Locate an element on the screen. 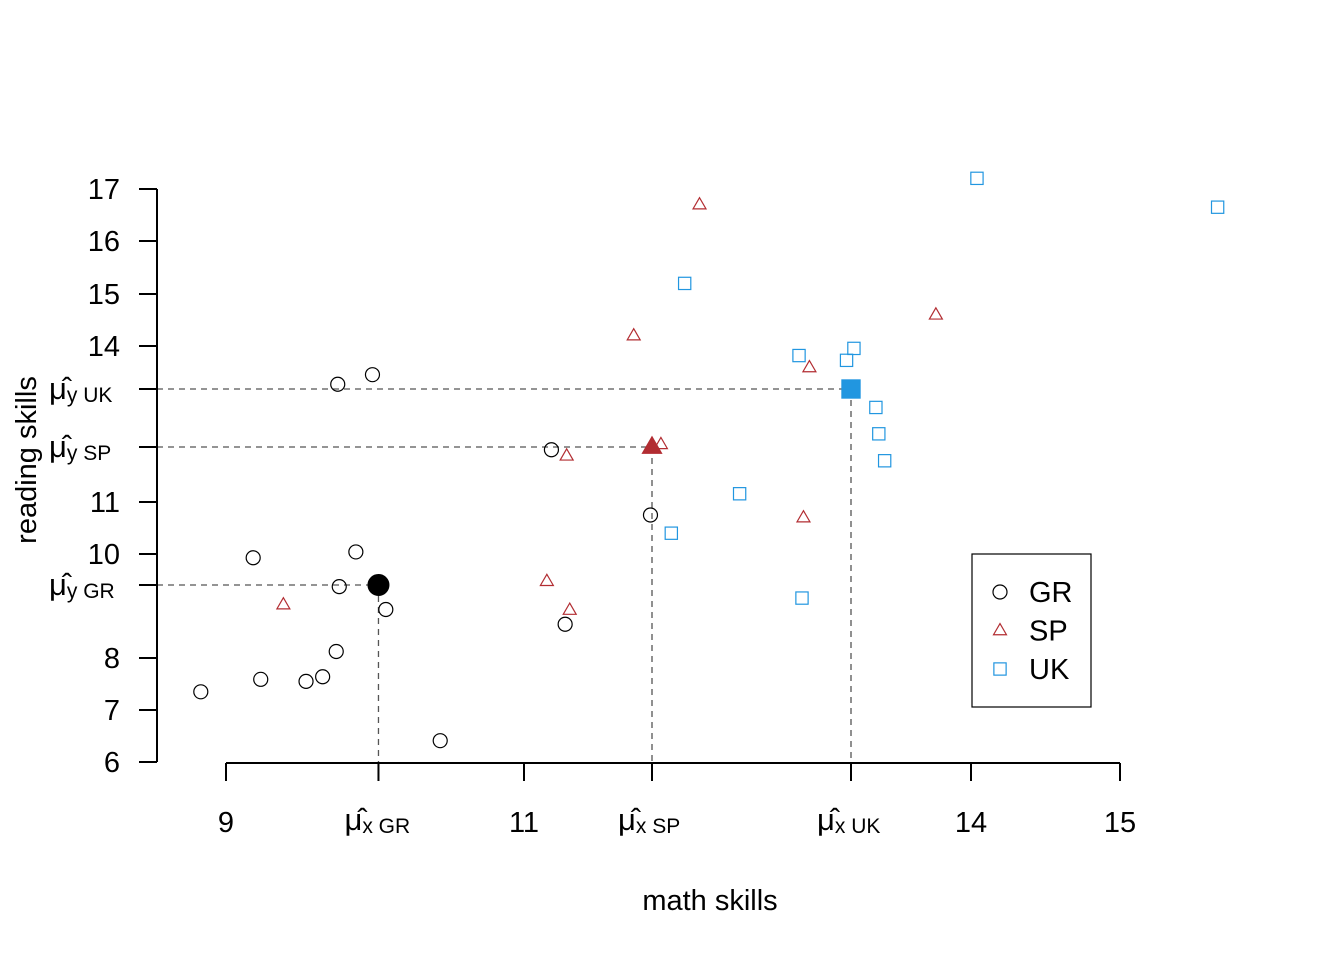 This screenshot has width=1344, height=960. x-mean-label-uk: μ̂x UK is located at coordinates (848, 820).